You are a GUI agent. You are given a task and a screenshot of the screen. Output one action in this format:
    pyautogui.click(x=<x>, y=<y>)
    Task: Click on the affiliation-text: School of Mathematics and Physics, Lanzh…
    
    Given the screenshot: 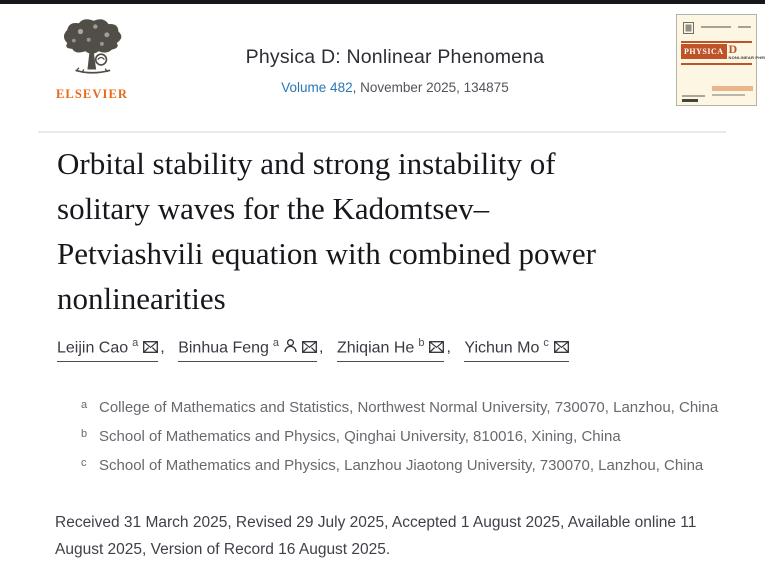 What is the action you would take?
    pyautogui.click(x=401, y=465)
    